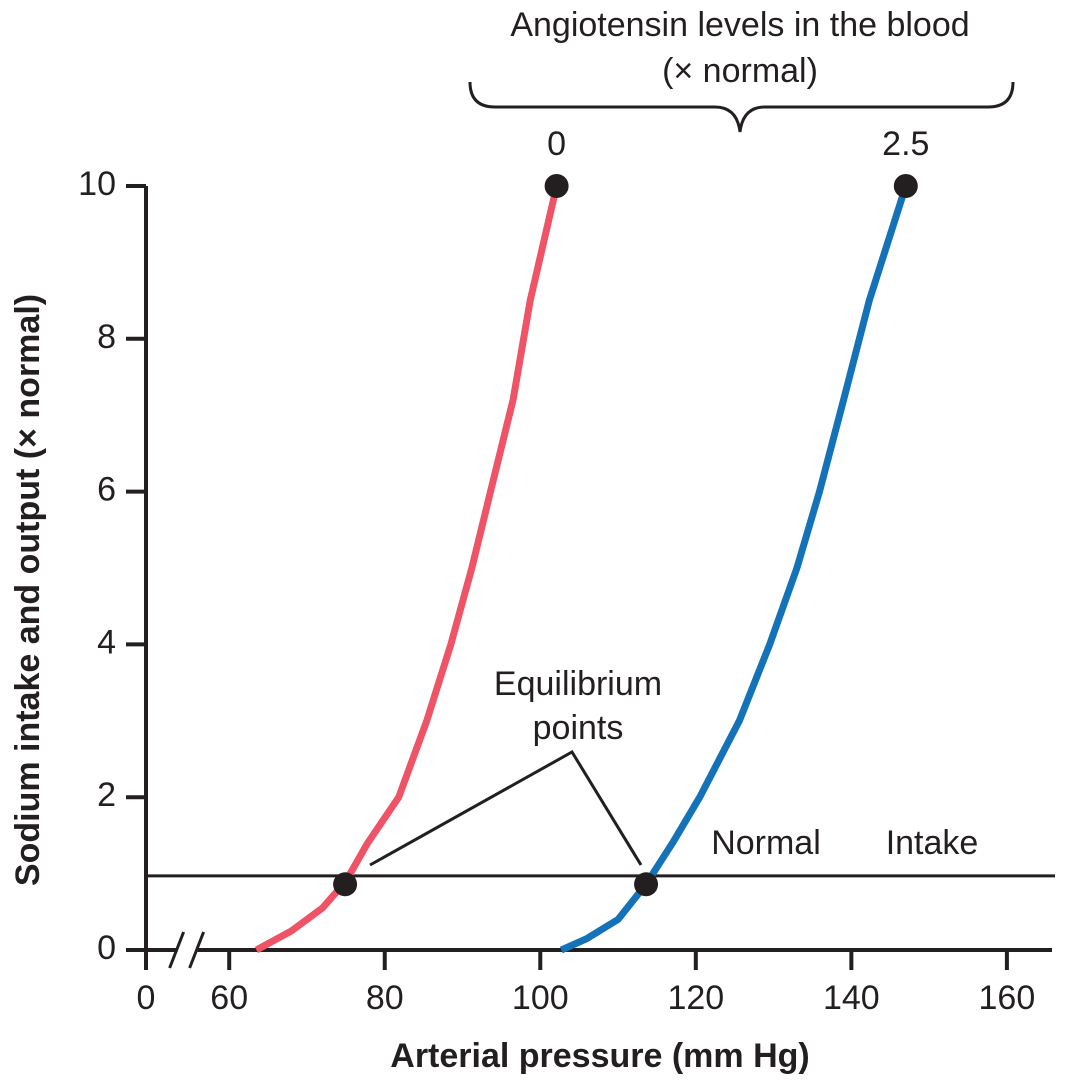 The image size is (1068, 1092). I want to click on annotation: Intake, so click(932, 843).